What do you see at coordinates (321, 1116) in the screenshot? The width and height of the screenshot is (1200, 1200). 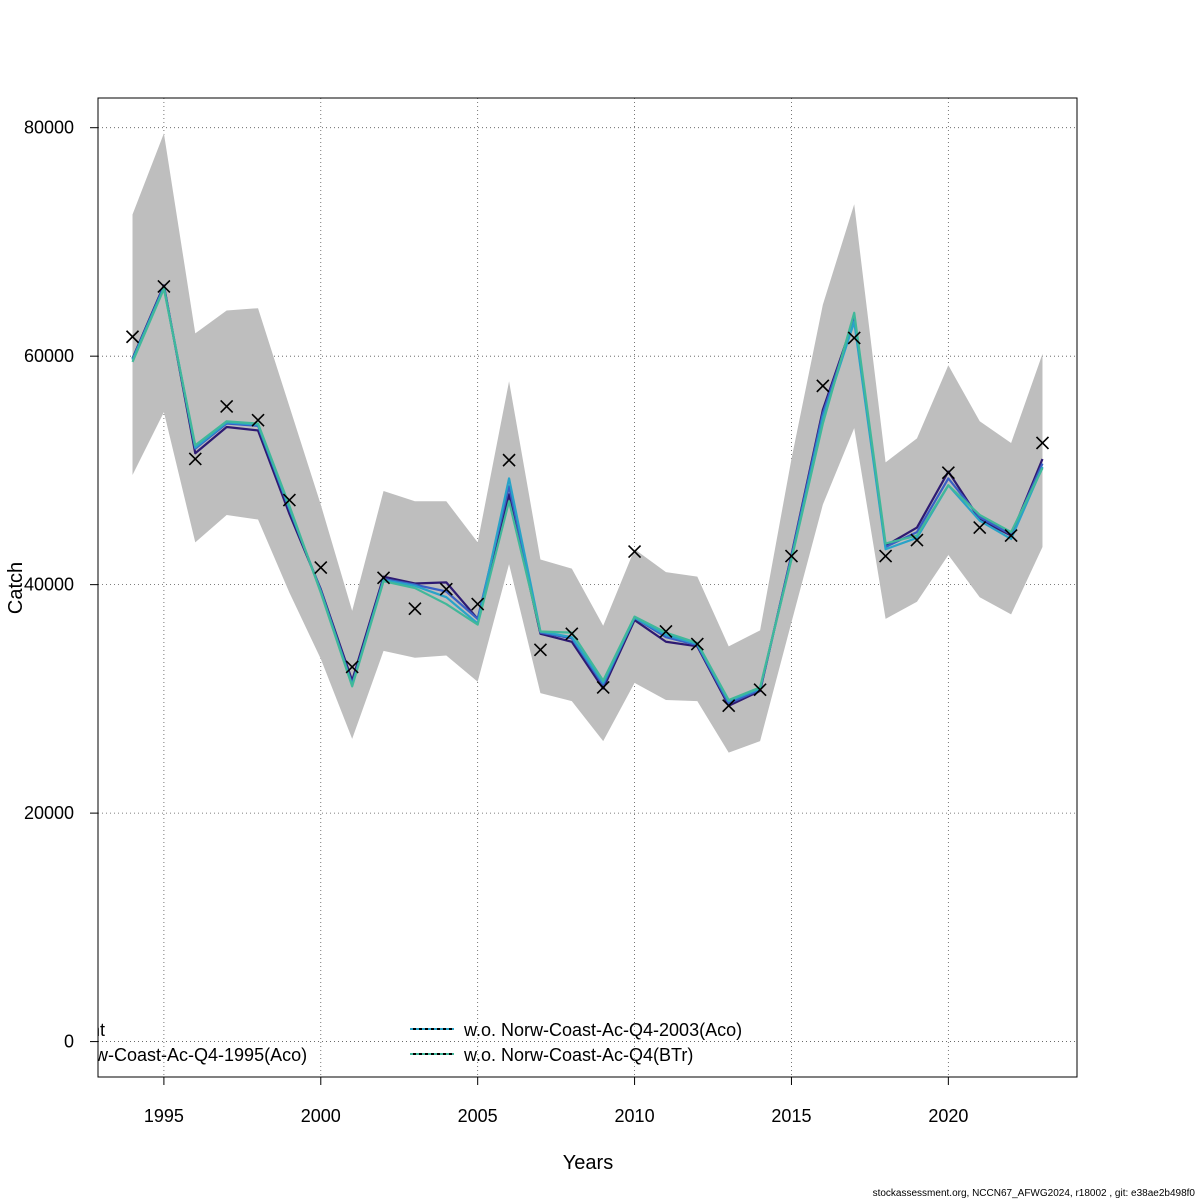 I see `x-tick-label: 2000` at bounding box center [321, 1116].